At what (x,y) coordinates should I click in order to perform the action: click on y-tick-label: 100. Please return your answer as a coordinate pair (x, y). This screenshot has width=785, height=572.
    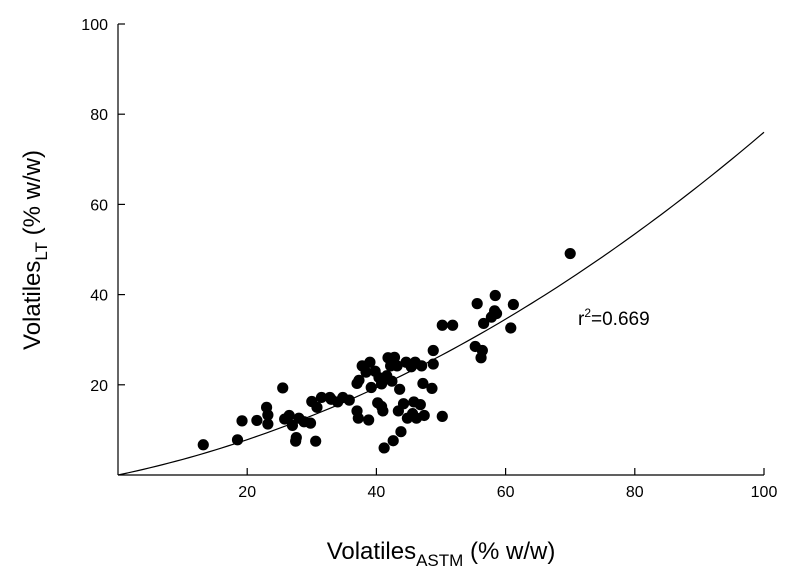
    Looking at the image, I should click on (94, 25).